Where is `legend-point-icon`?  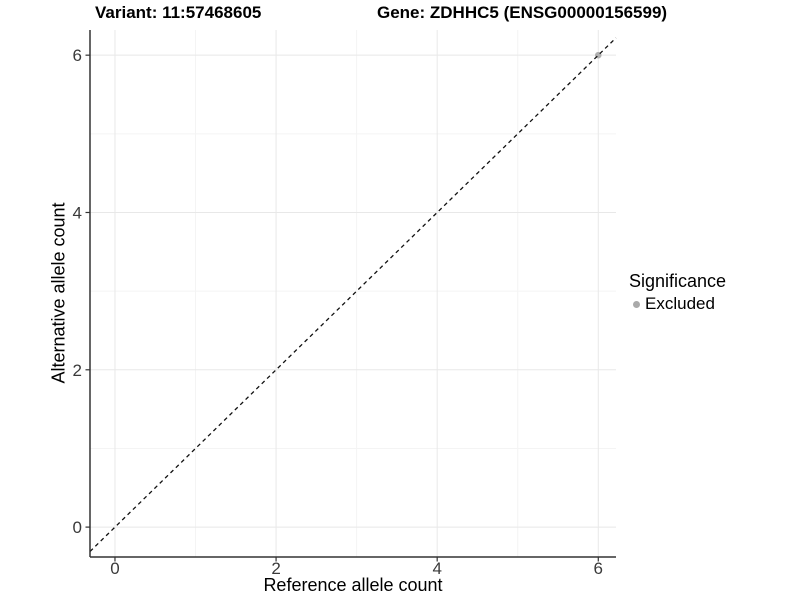 legend-point-icon is located at coordinates (636, 304).